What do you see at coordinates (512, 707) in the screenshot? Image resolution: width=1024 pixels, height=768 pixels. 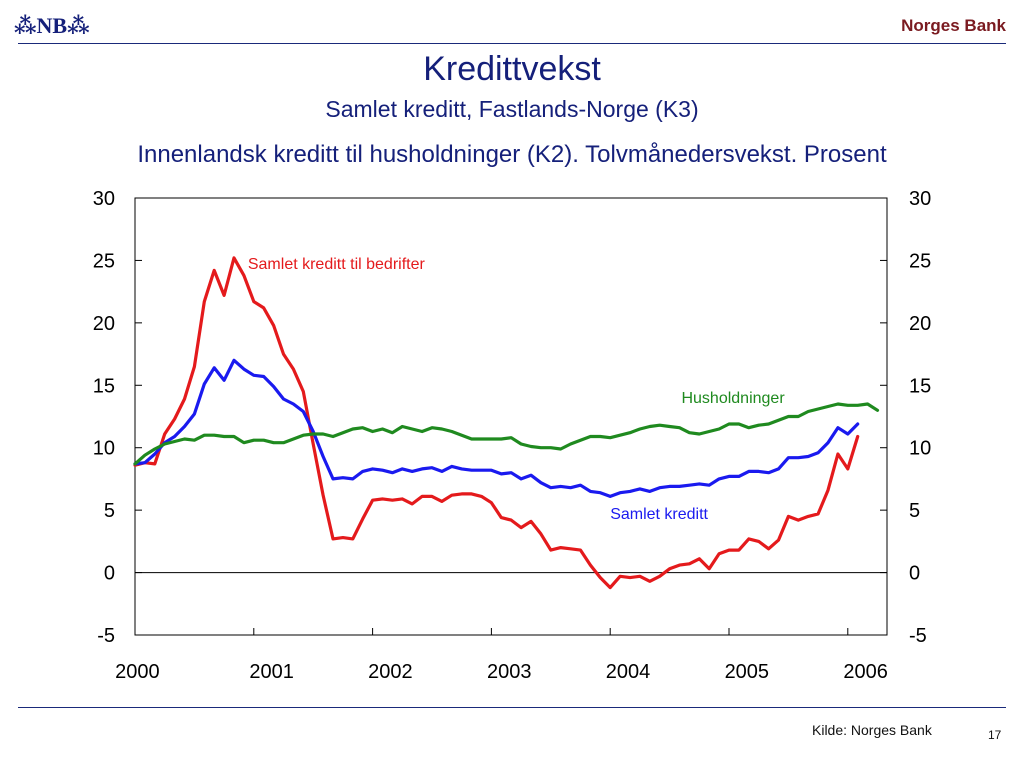 I see `footer-divider` at bounding box center [512, 707].